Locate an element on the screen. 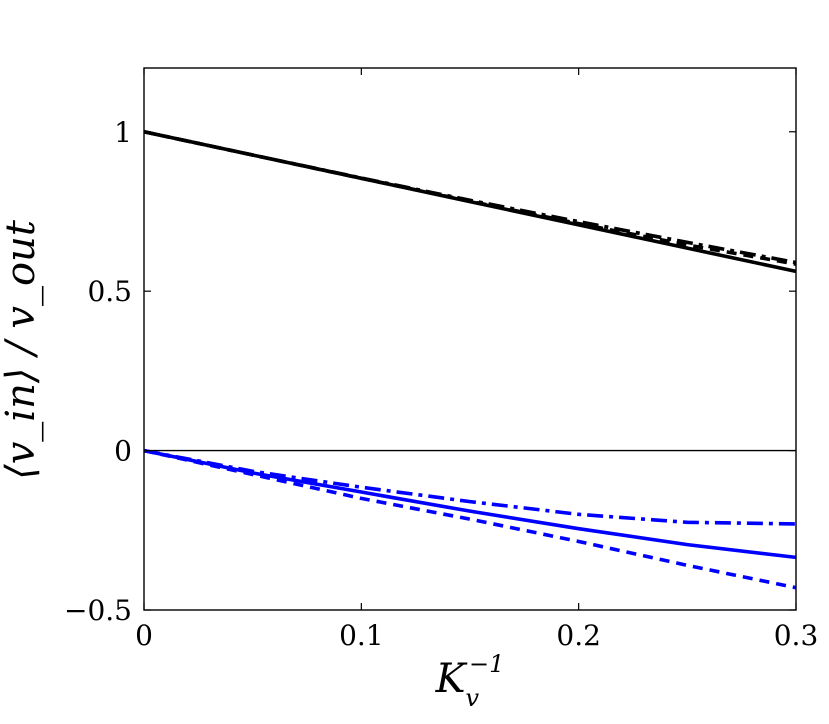 The height and width of the screenshot is (724, 829). x-tick-label: 0 is located at coordinates (144, 635).